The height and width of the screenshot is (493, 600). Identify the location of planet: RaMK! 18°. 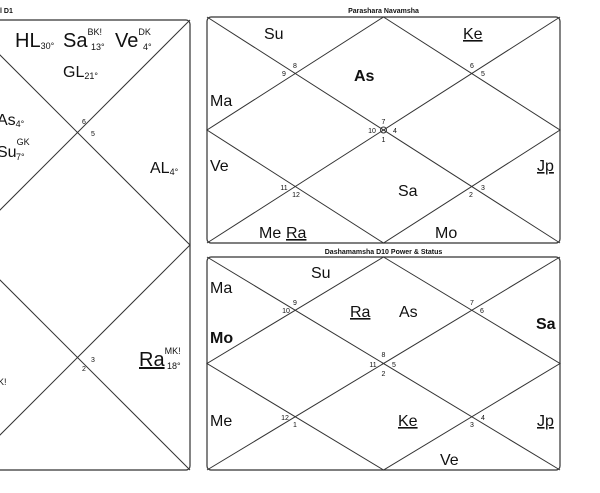
(160, 358).